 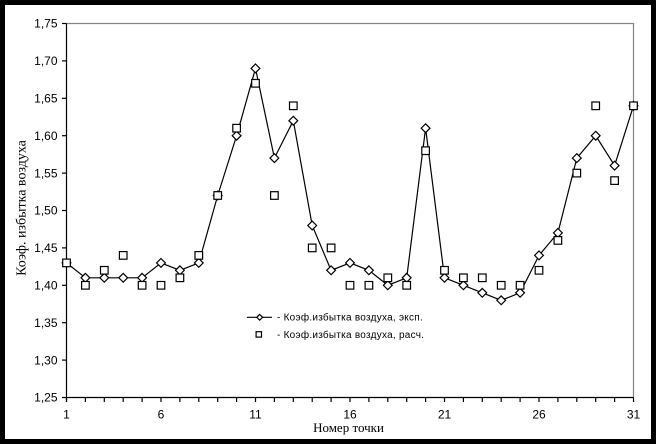 I want to click on svg-text: 1,55, so click(x=46, y=173).